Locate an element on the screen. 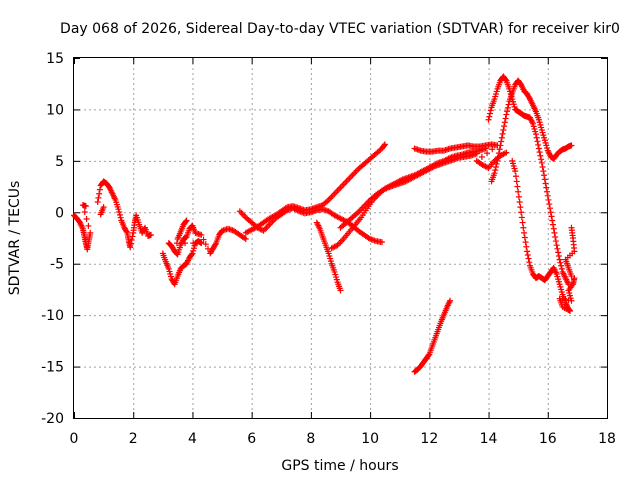 The image size is (640, 480). series-sat-f is located at coordinates (315, 188).